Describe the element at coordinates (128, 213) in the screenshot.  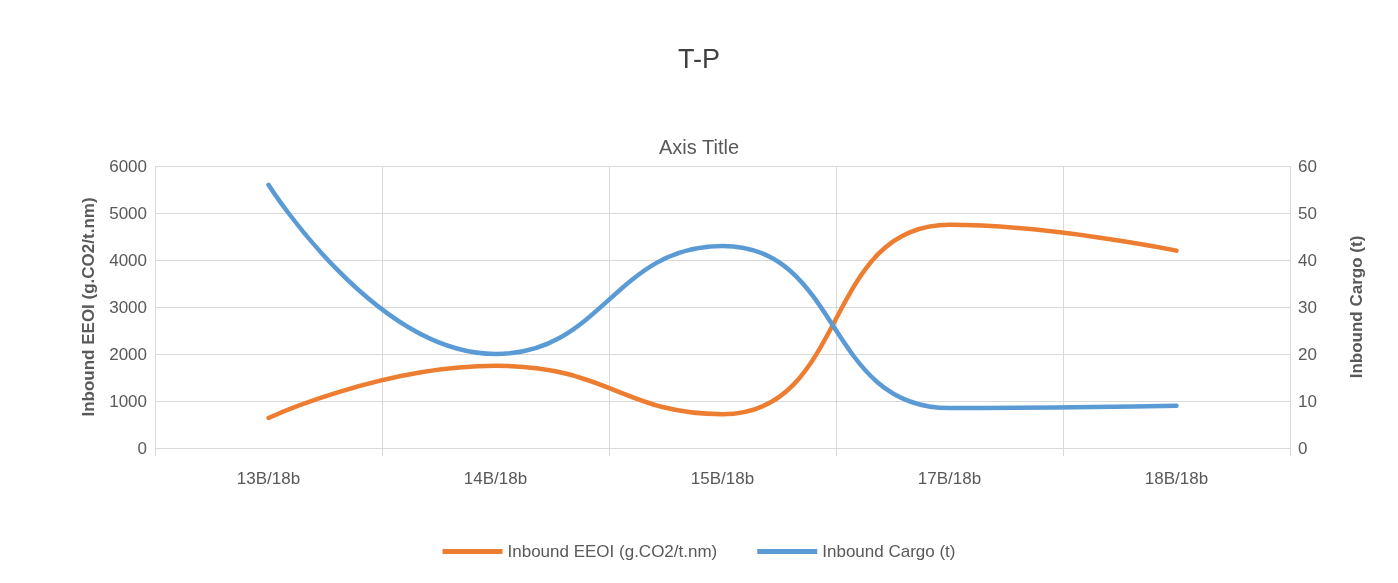
I see `y-tick-label: 5000` at that location.